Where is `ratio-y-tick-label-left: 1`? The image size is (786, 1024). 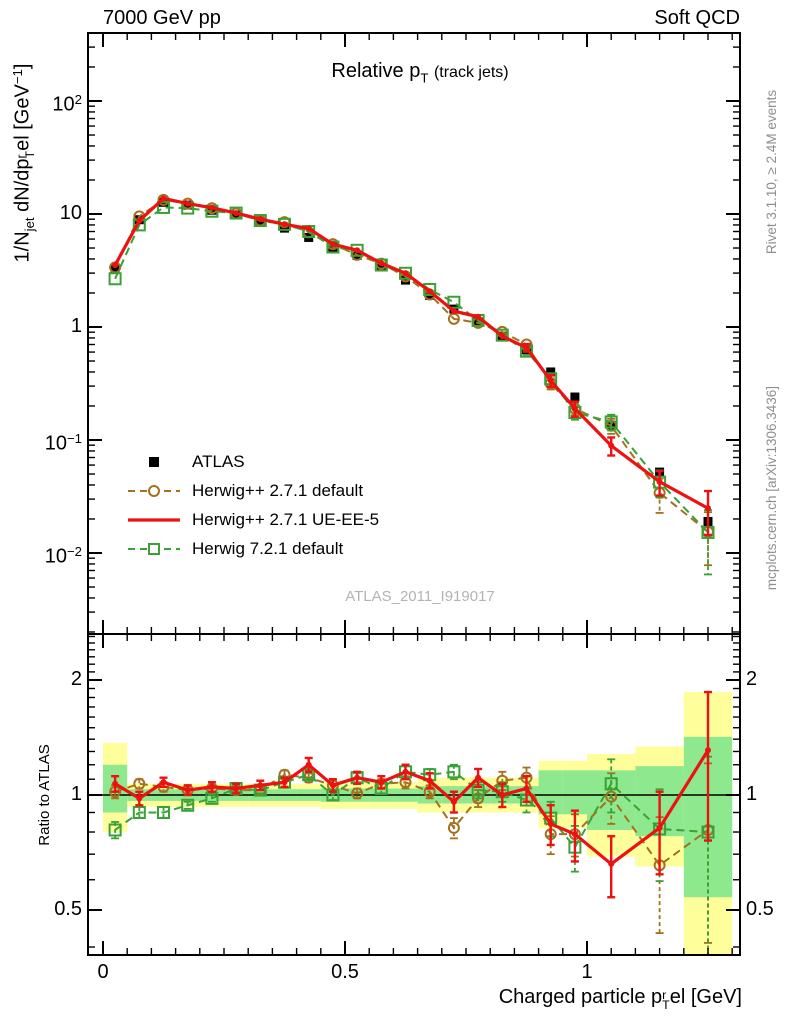
ratio-y-tick-label-left: 1 is located at coordinates (76, 794).